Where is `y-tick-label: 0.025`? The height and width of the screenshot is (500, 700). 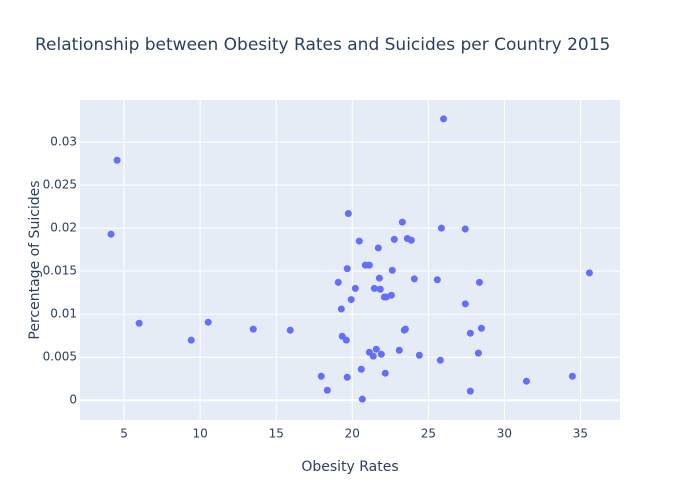 y-tick-label: 0.025 is located at coordinates (60, 185).